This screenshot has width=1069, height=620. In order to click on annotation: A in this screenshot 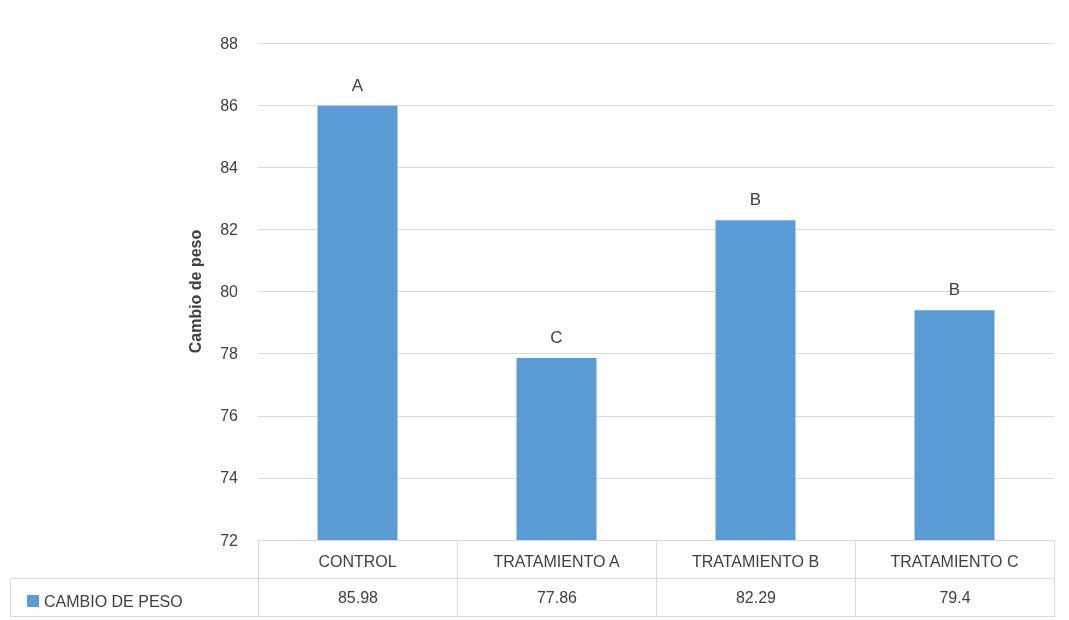, I will do `click(357, 85)`.